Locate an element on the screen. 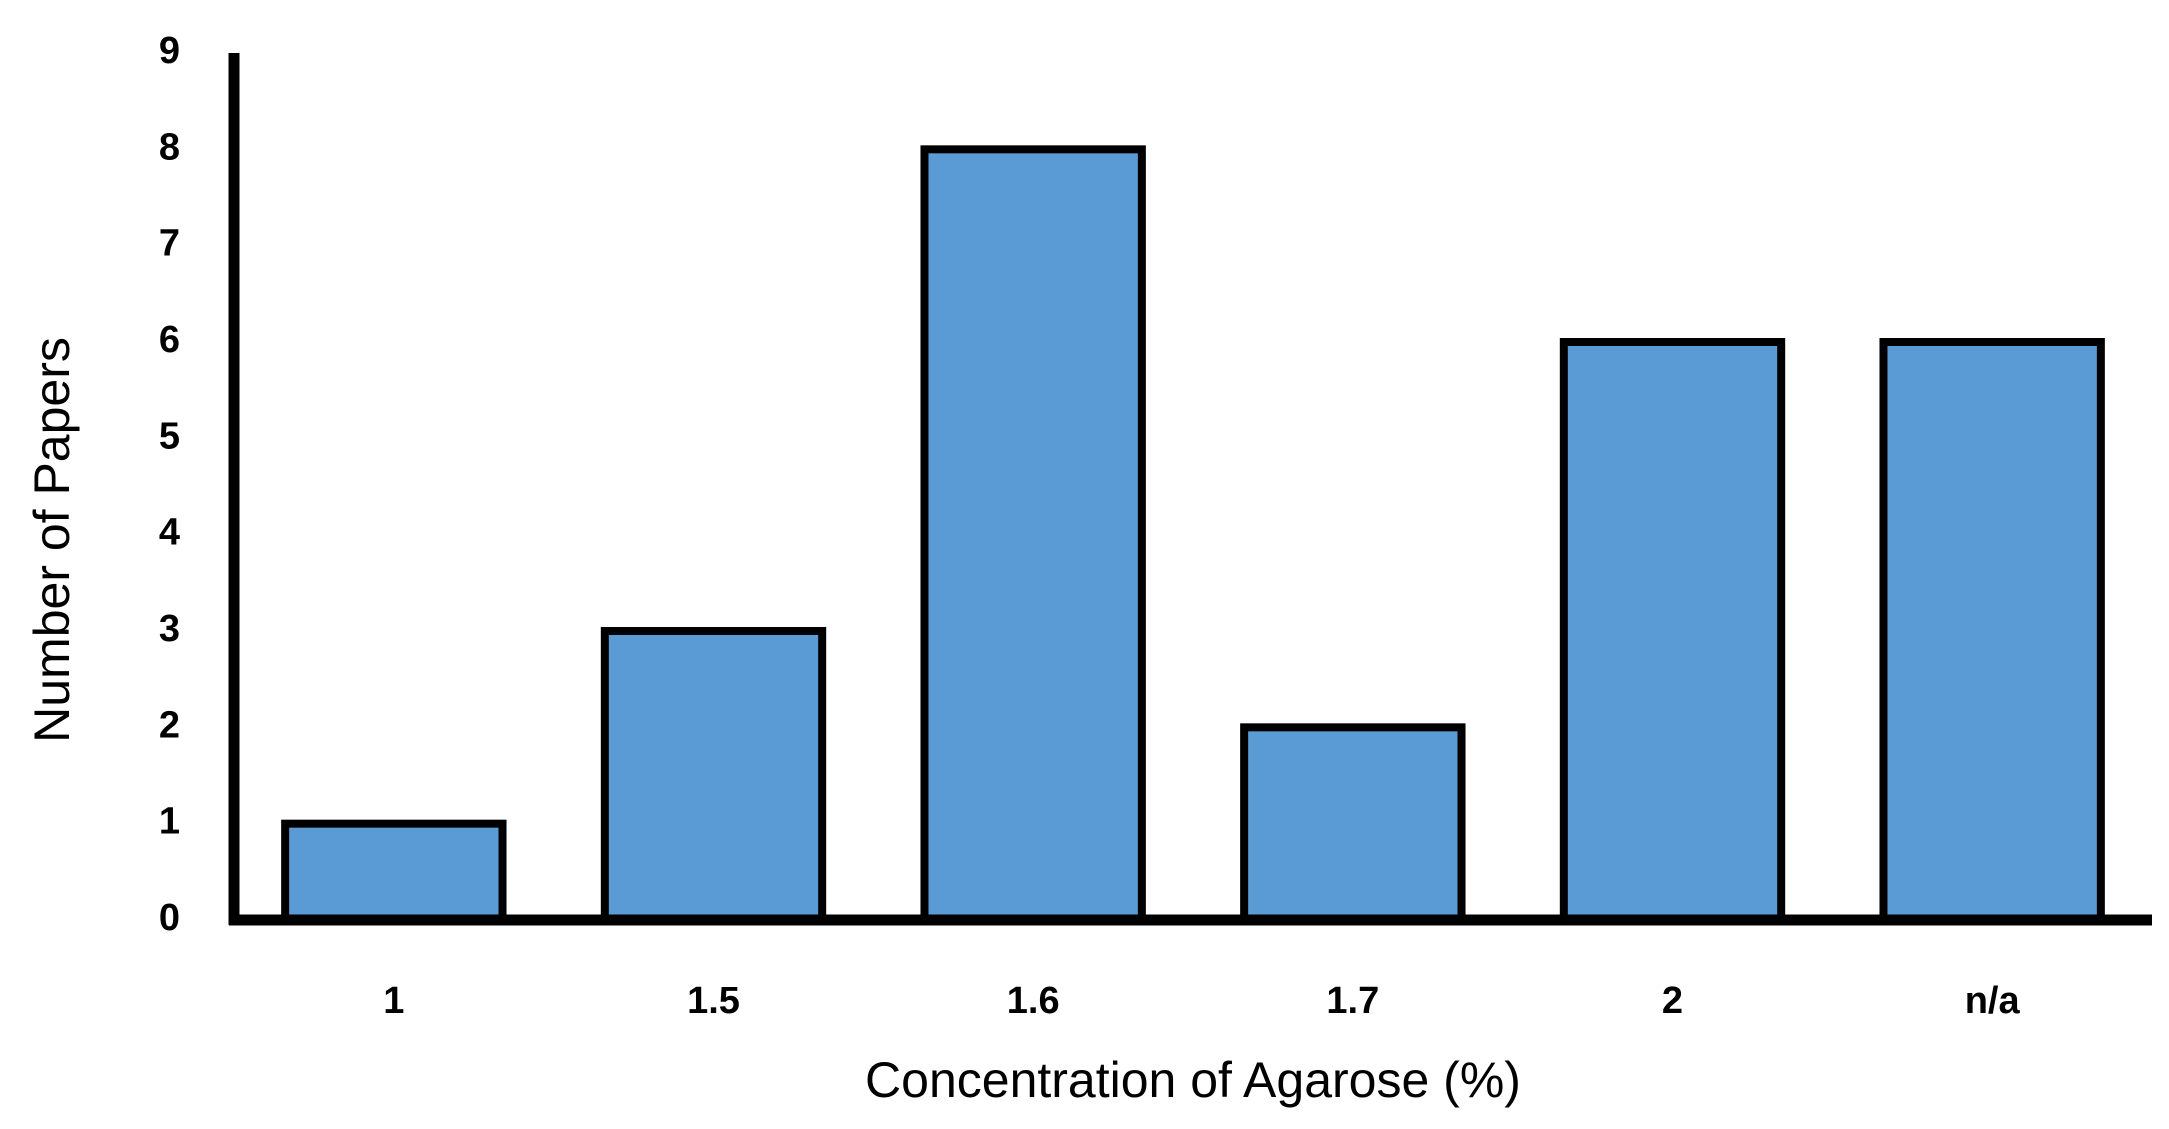 Image resolution: width=2169 pixels, height=1129 pixels. x-tick-label: n/a is located at coordinates (1993, 1001).